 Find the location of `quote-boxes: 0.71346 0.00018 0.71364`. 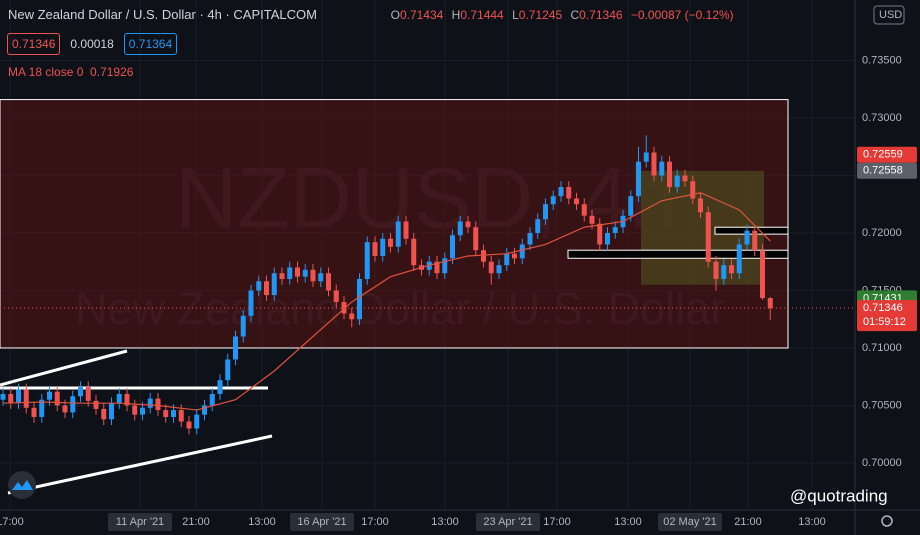

quote-boxes: 0.71346 0.00018 0.71364 is located at coordinates (92, 44).